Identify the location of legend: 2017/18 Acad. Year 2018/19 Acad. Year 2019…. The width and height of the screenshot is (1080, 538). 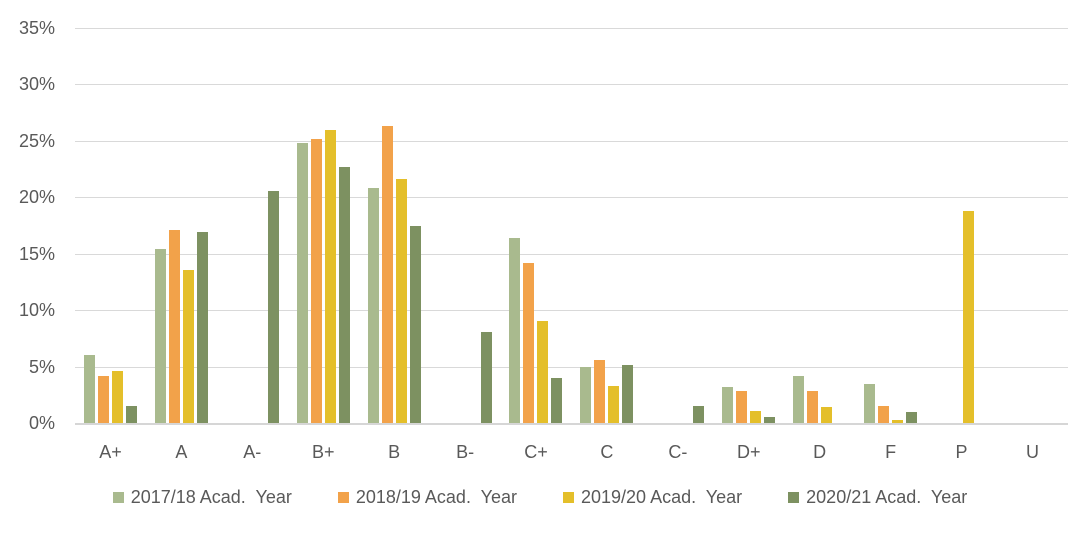
(540, 497).